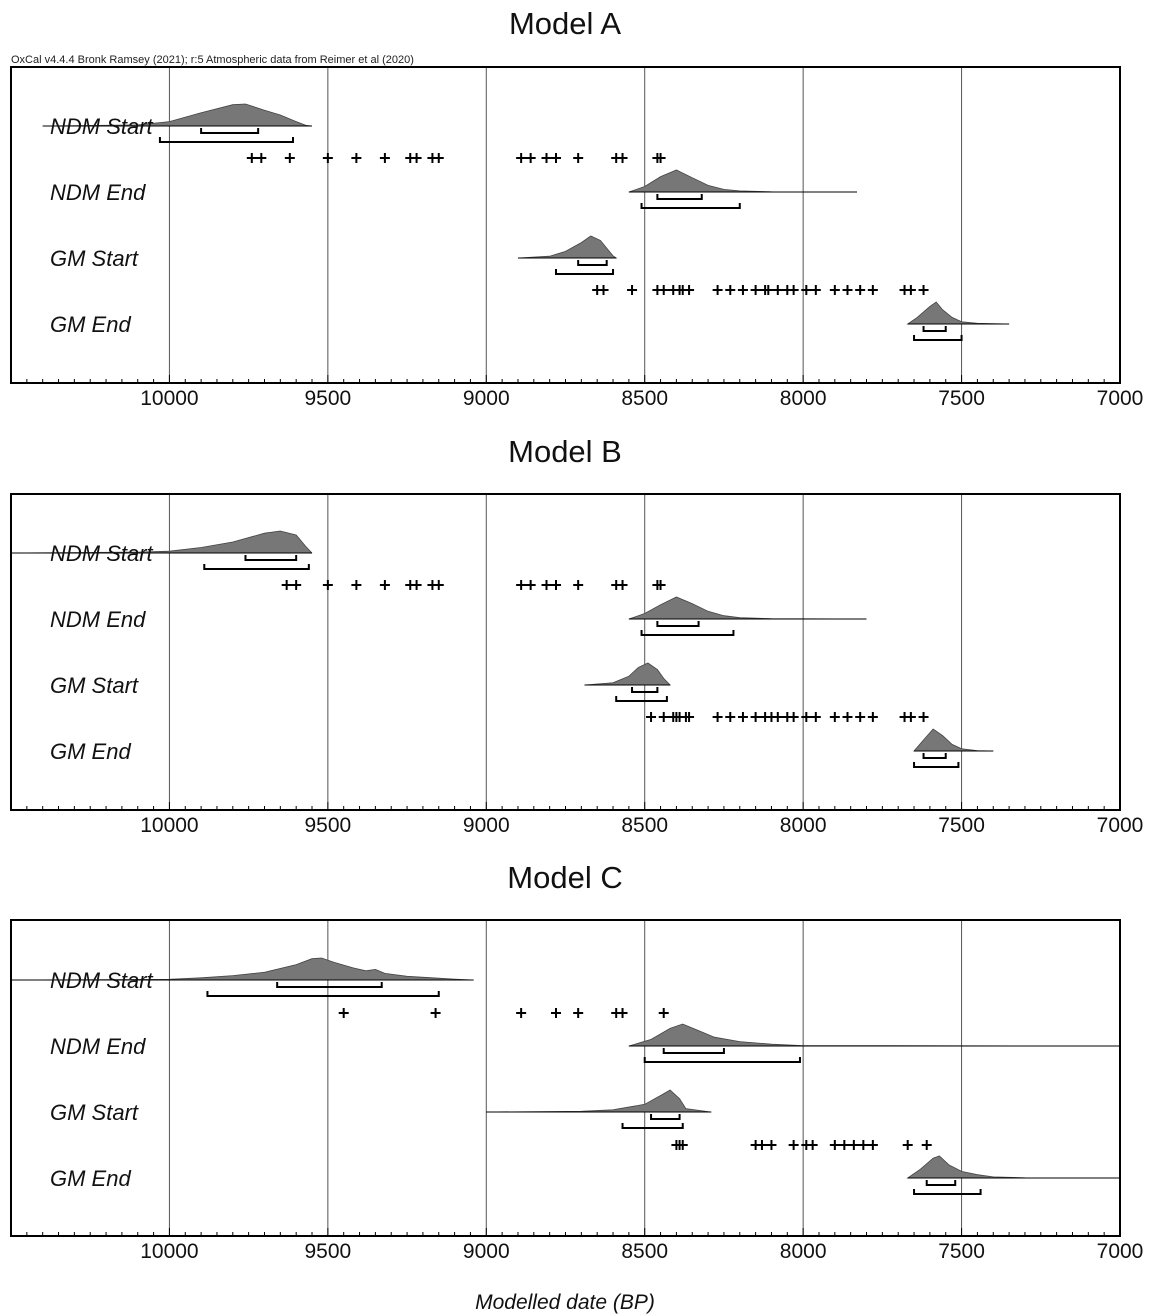  I want to click on row-label: NDM Start, so click(102, 553).